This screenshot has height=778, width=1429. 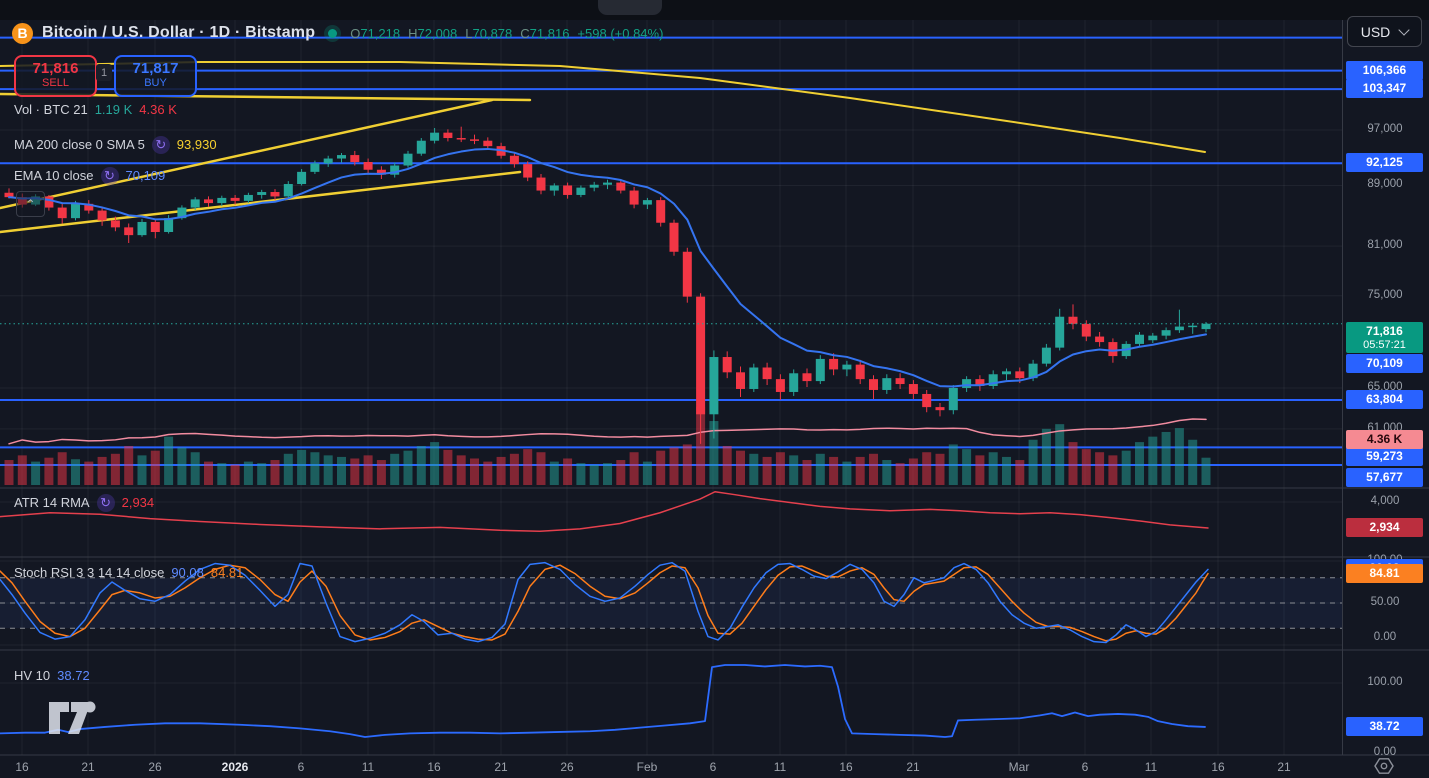 What do you see at coordinates (1019, 767) in the screenshot?
I see `time-axis-label: Mar` at bounding box center [1019, 767].